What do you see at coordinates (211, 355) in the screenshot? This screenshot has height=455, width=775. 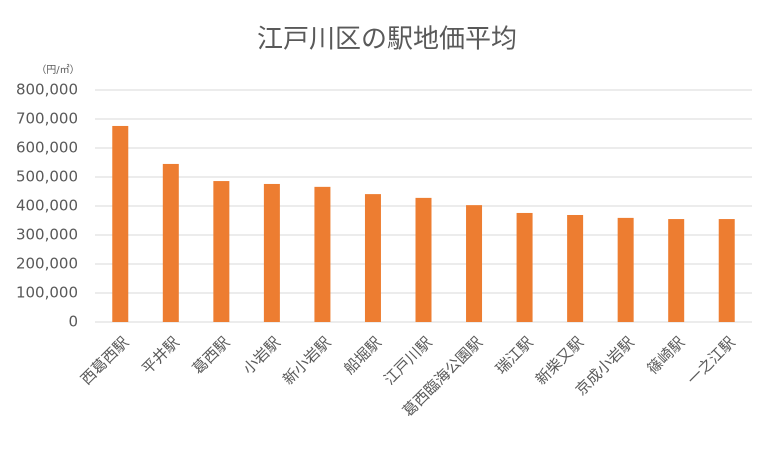 I see `x-tick-label: 葛西駅` at bounding box center [211, 355].